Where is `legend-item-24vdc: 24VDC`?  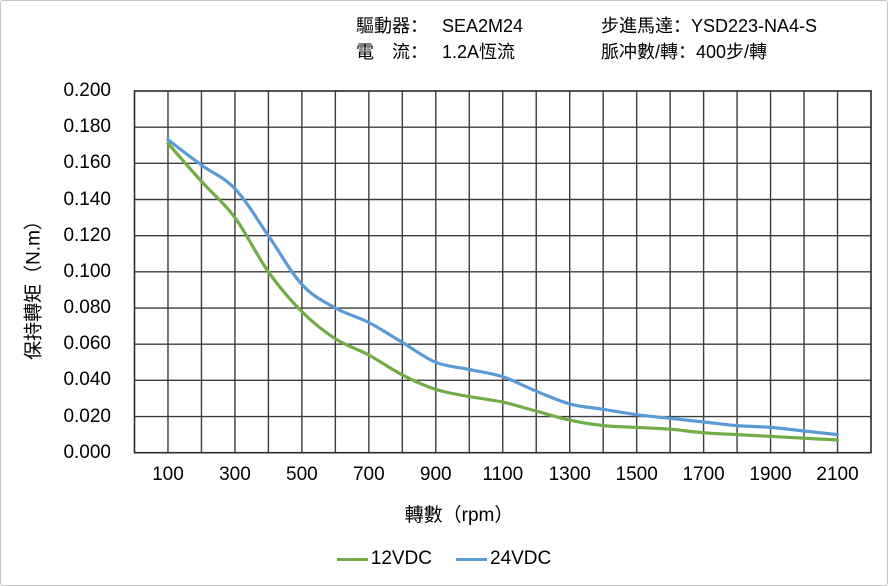 legend-item-24vdc: 24VDC is located at coordinates (503, 559).